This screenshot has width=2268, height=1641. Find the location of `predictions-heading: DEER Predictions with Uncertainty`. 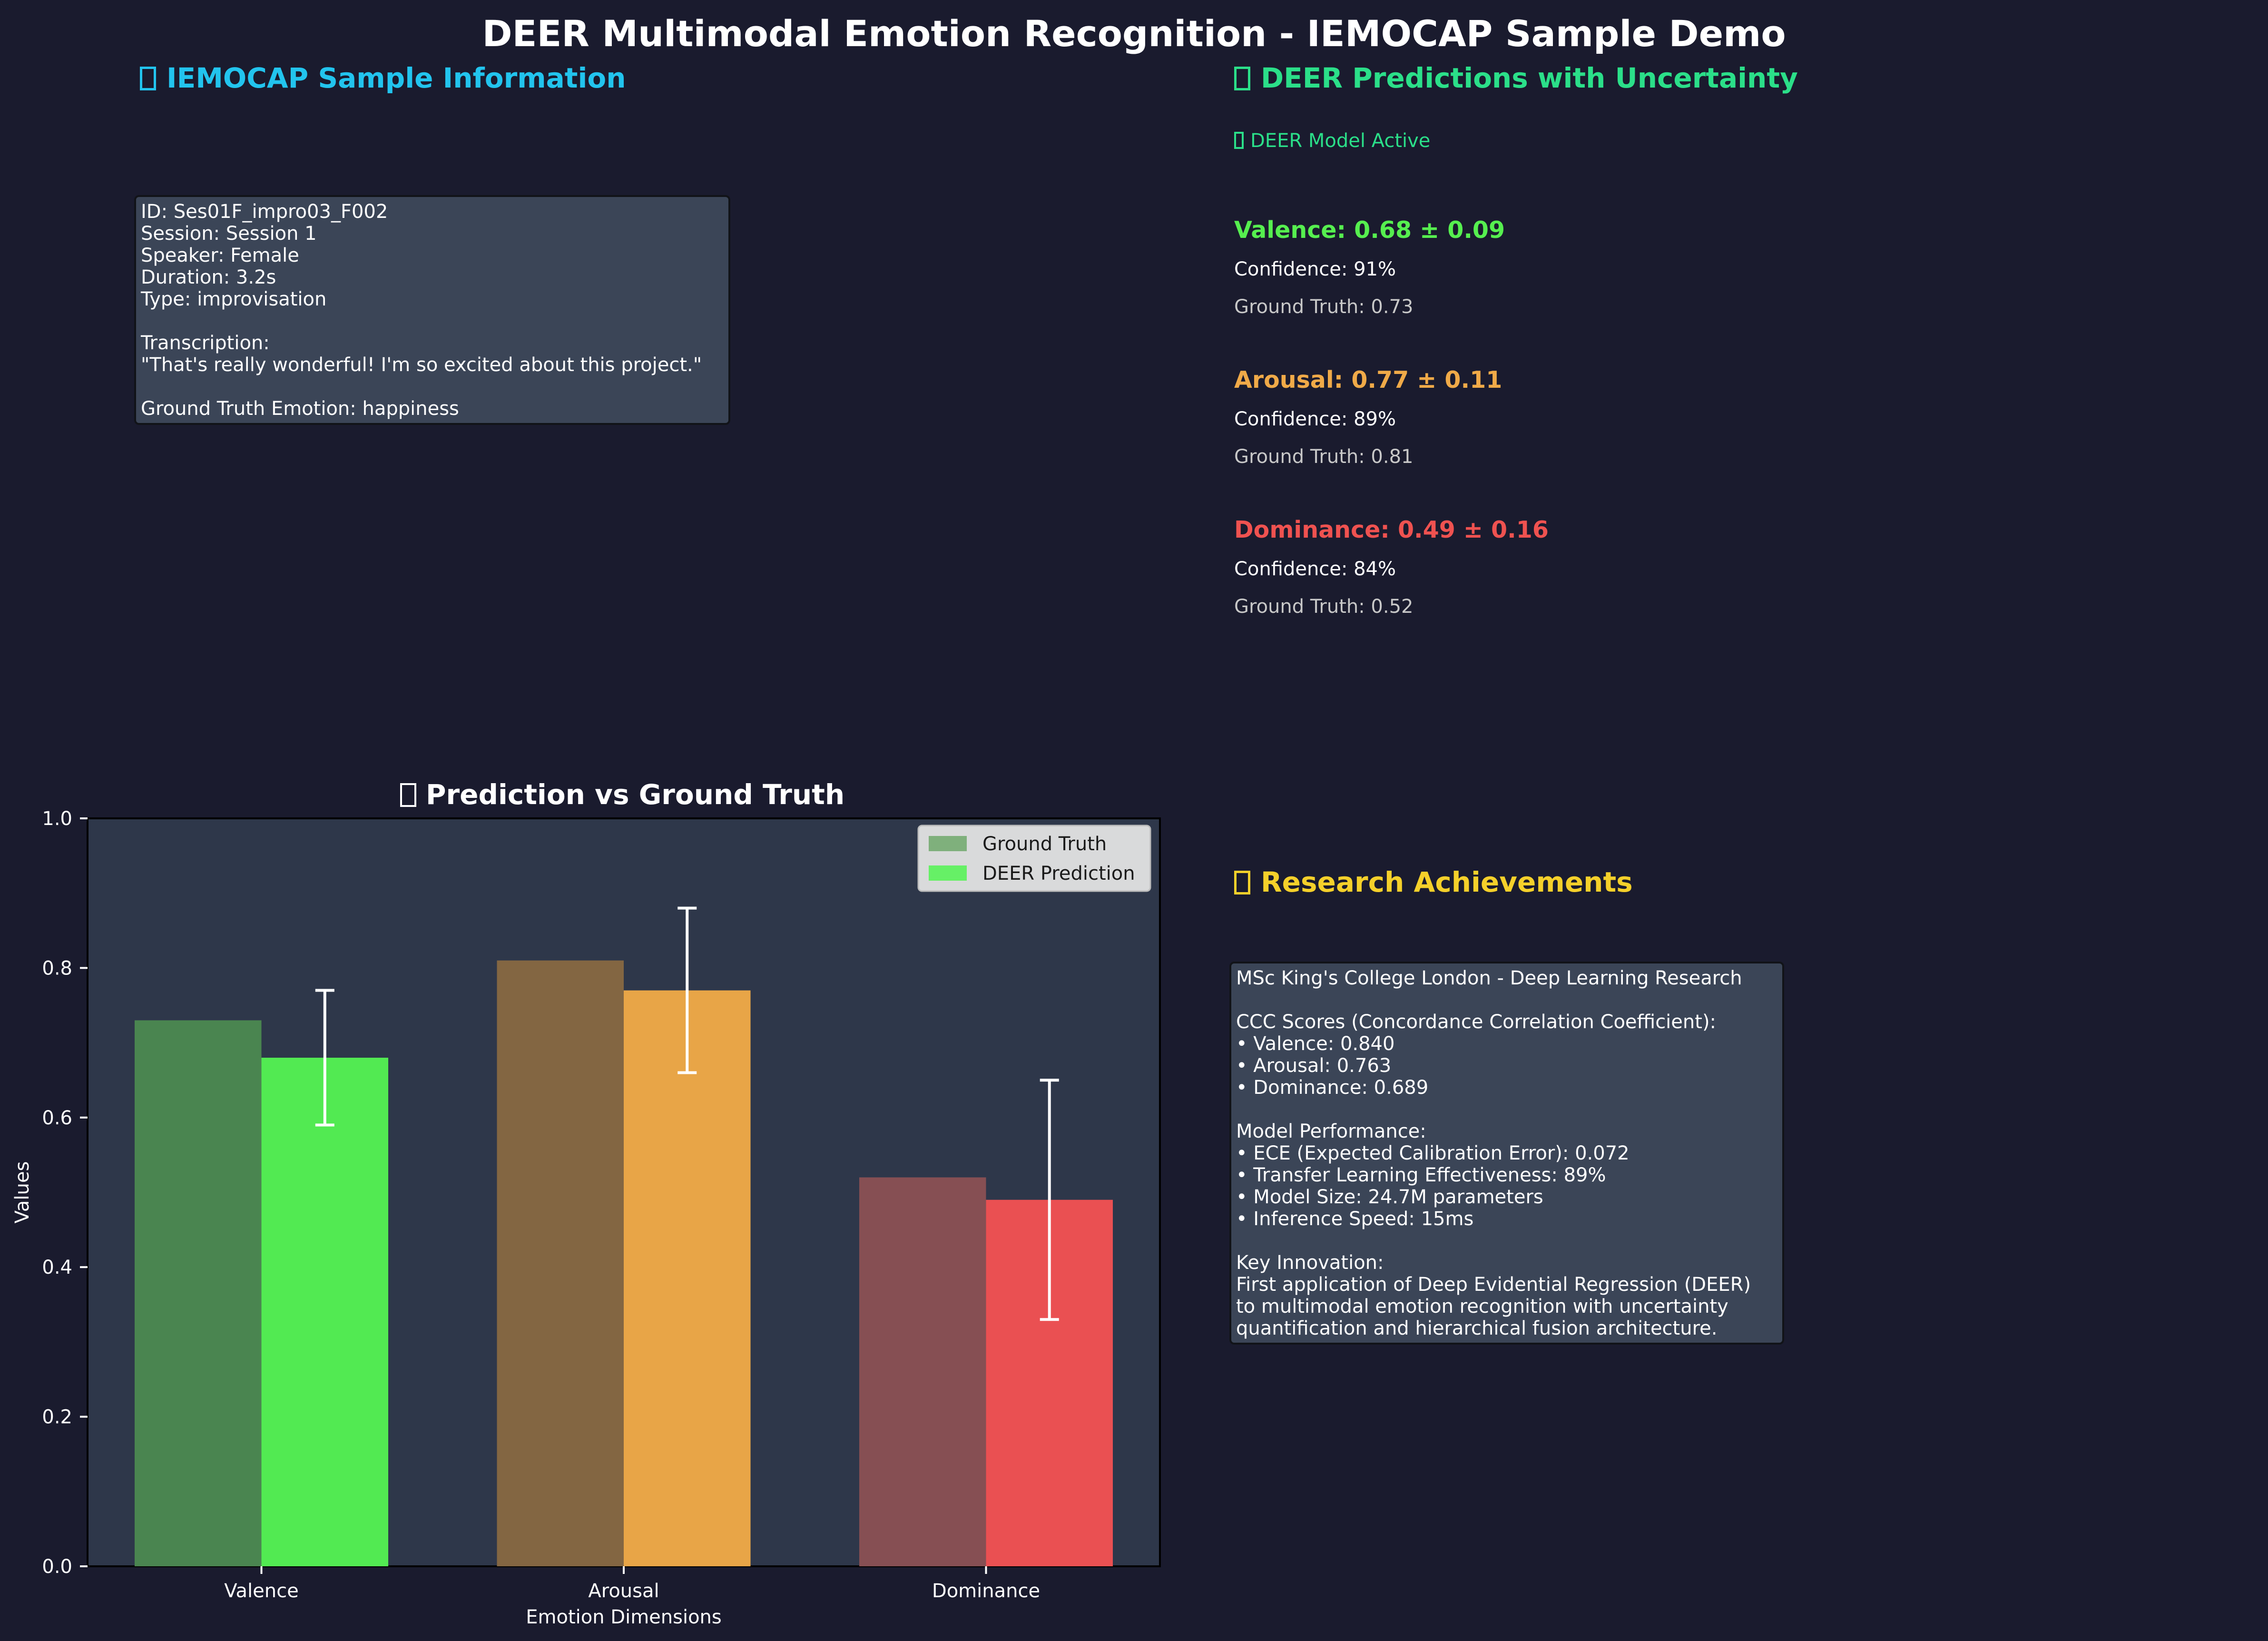

predictions-heading: DEER Predictions with Uncertainty is located at coordinates (1516, 78).